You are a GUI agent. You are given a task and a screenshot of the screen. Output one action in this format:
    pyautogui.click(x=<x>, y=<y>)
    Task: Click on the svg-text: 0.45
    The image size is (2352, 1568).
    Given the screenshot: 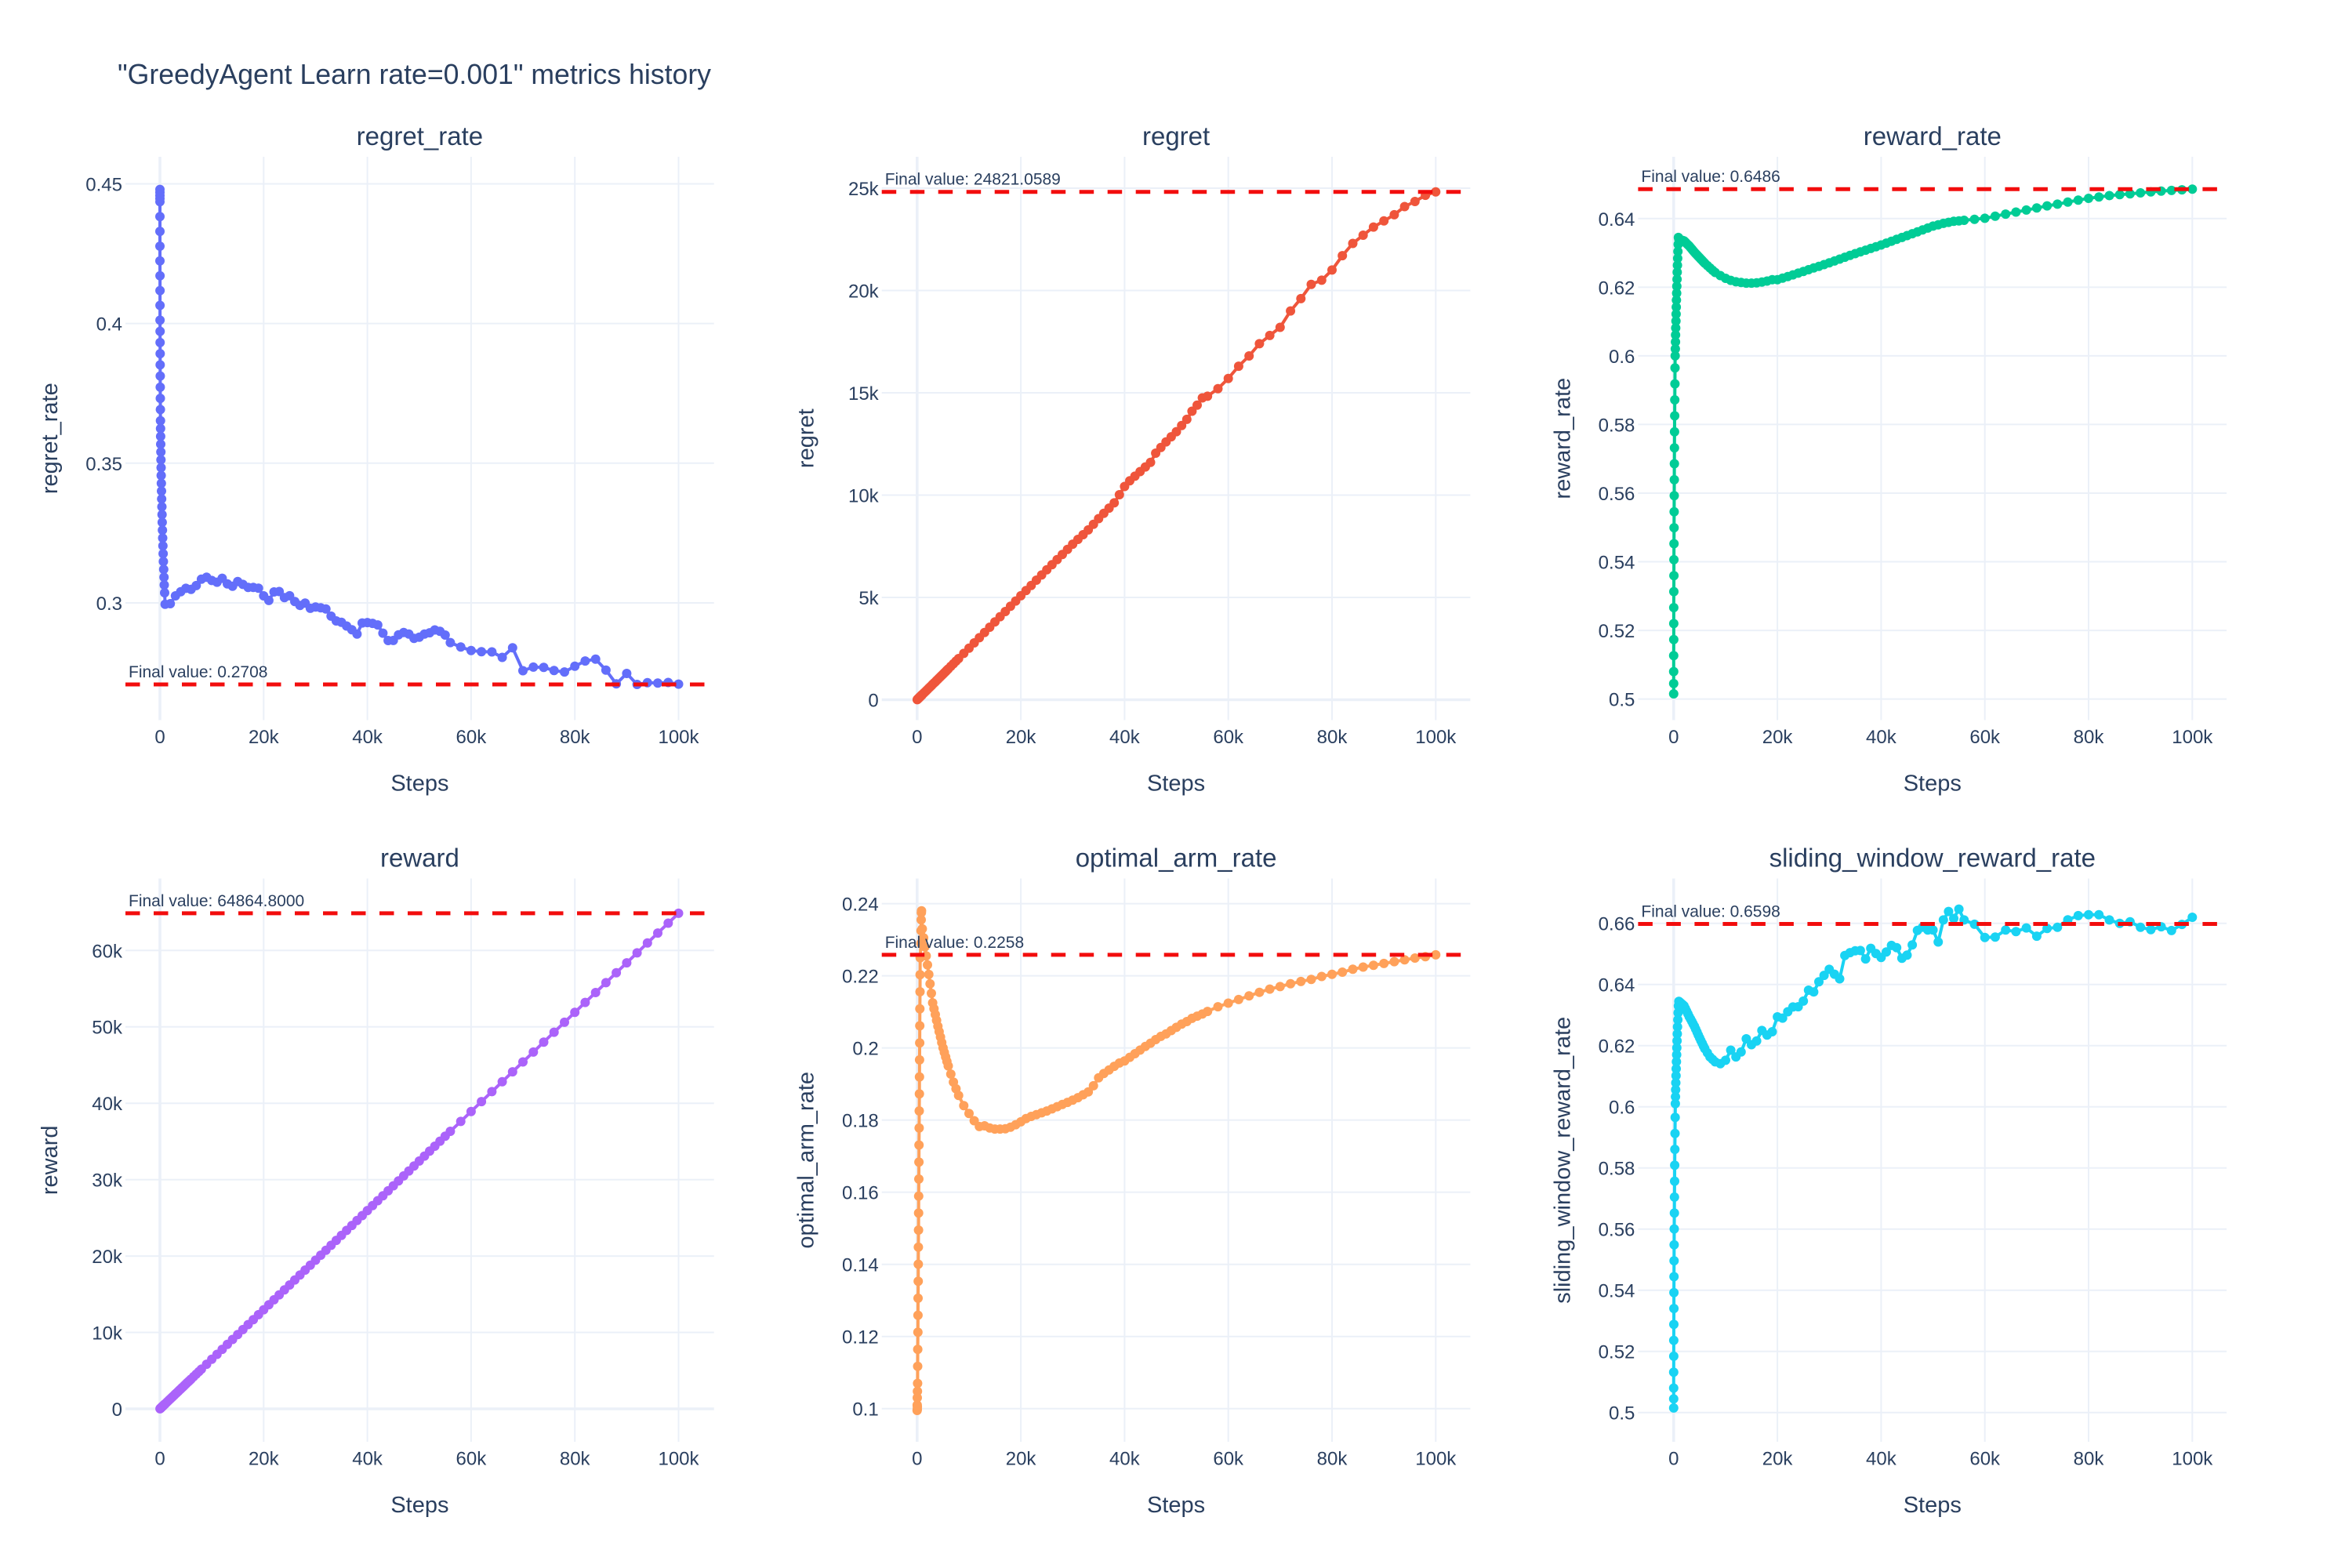 What is the action you would take?
    pyautogui.click(x=103, y=185)
    